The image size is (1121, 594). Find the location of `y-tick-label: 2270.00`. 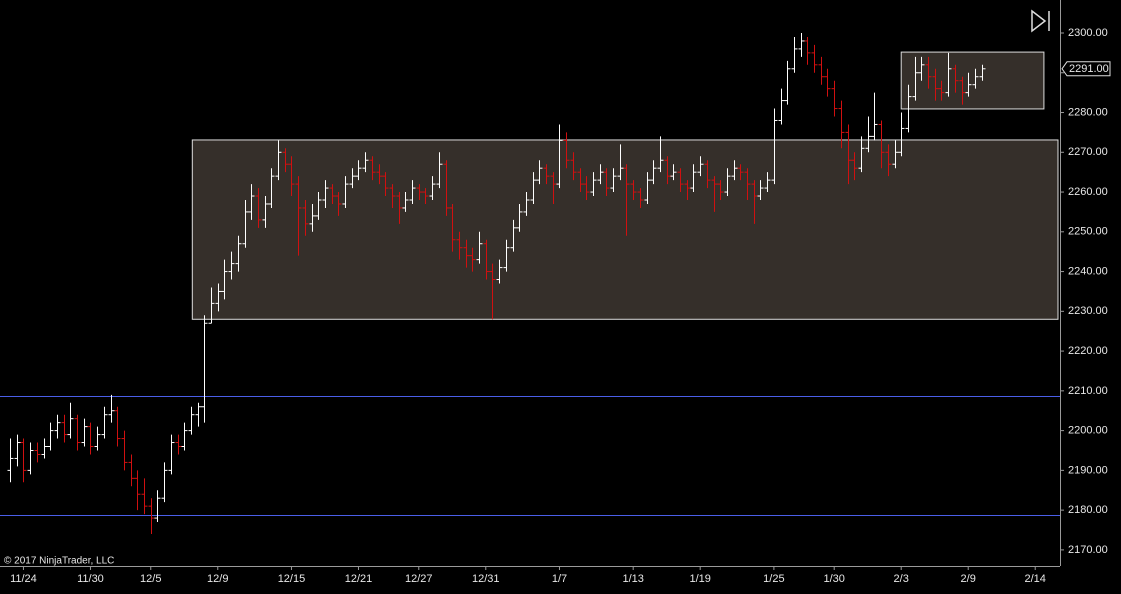

y-tick-label: 2270.00 is located at coordinates (1088, 152).